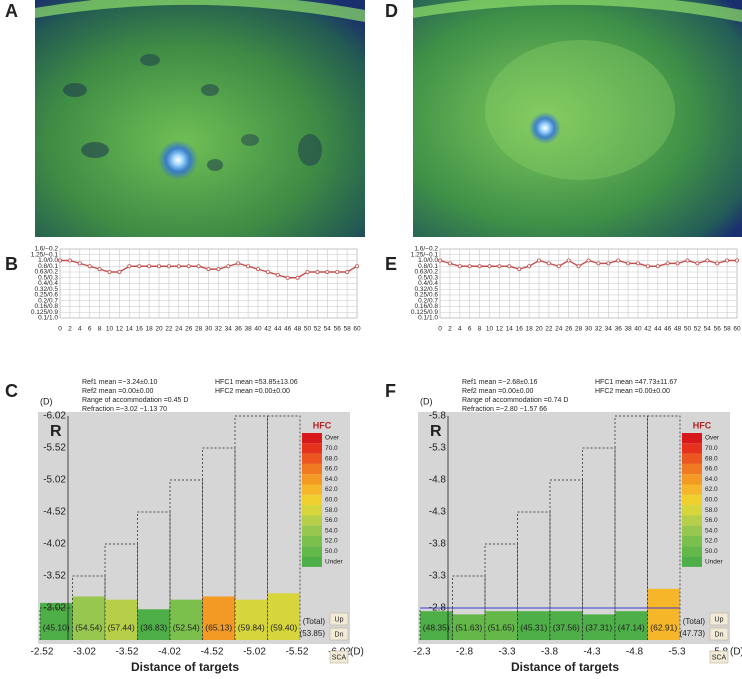 The image size is (742, 679). What do you see at coordinates (42, 652) in the screenshot?
I see `x-tick-label: -2.52` at bounding box center [42, 652].